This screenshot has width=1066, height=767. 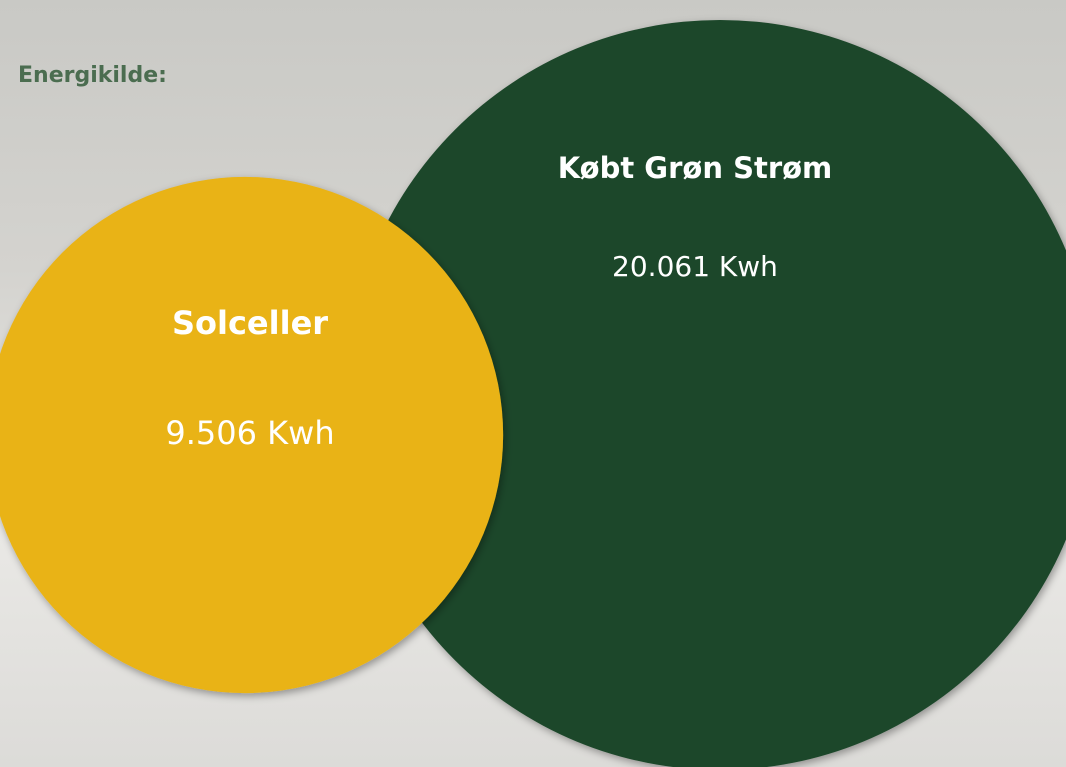 I want to click on bubble-label: Købt Grøn Strøm, so click(x=695, y=168).